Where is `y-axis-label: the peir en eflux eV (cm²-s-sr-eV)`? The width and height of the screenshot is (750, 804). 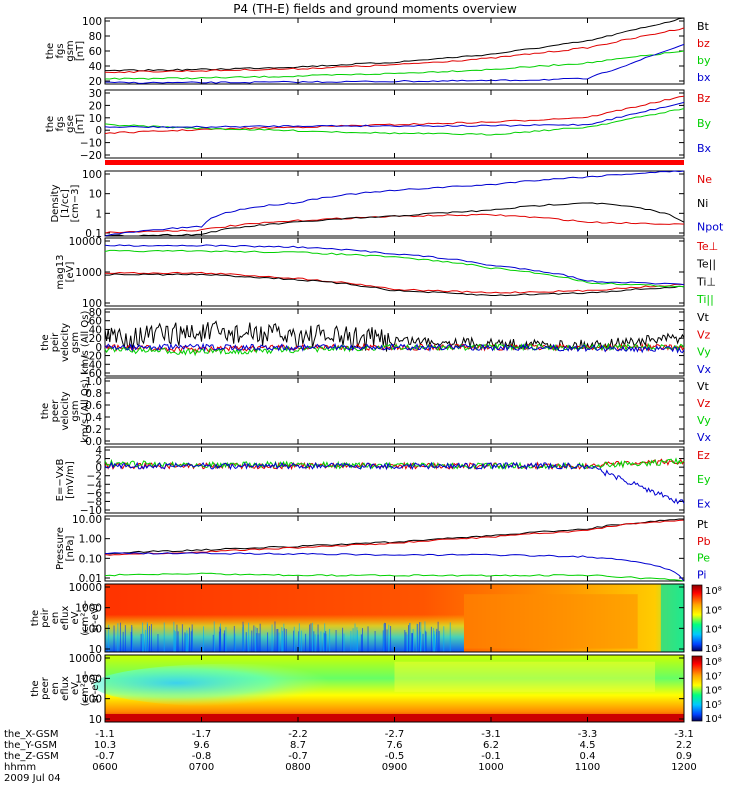
y-axis-label: the peir en eflux eV (cm²-s-sr-eV) is located at coordinates (65, 618).